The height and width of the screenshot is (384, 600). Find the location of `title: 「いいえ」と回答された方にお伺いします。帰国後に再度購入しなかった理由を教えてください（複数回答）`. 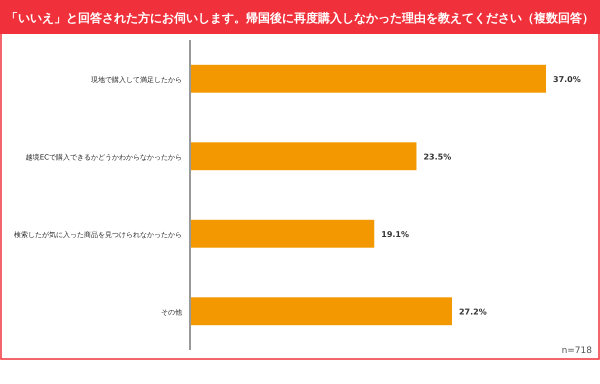

title: 「いいえ」と回答された方にお伺いします。帰国後に再度購入しなかった理由を教えてください（複数回答） is located at coordinates (300, 18).